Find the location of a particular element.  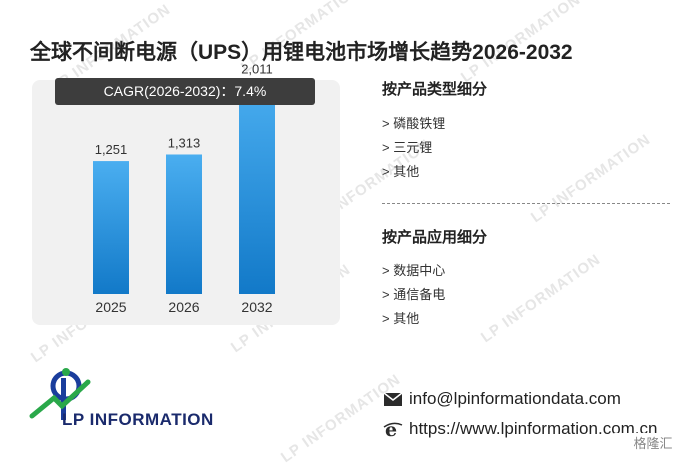

segment-application-title: 按产品应用细分 is located at coordinates (435, 237).